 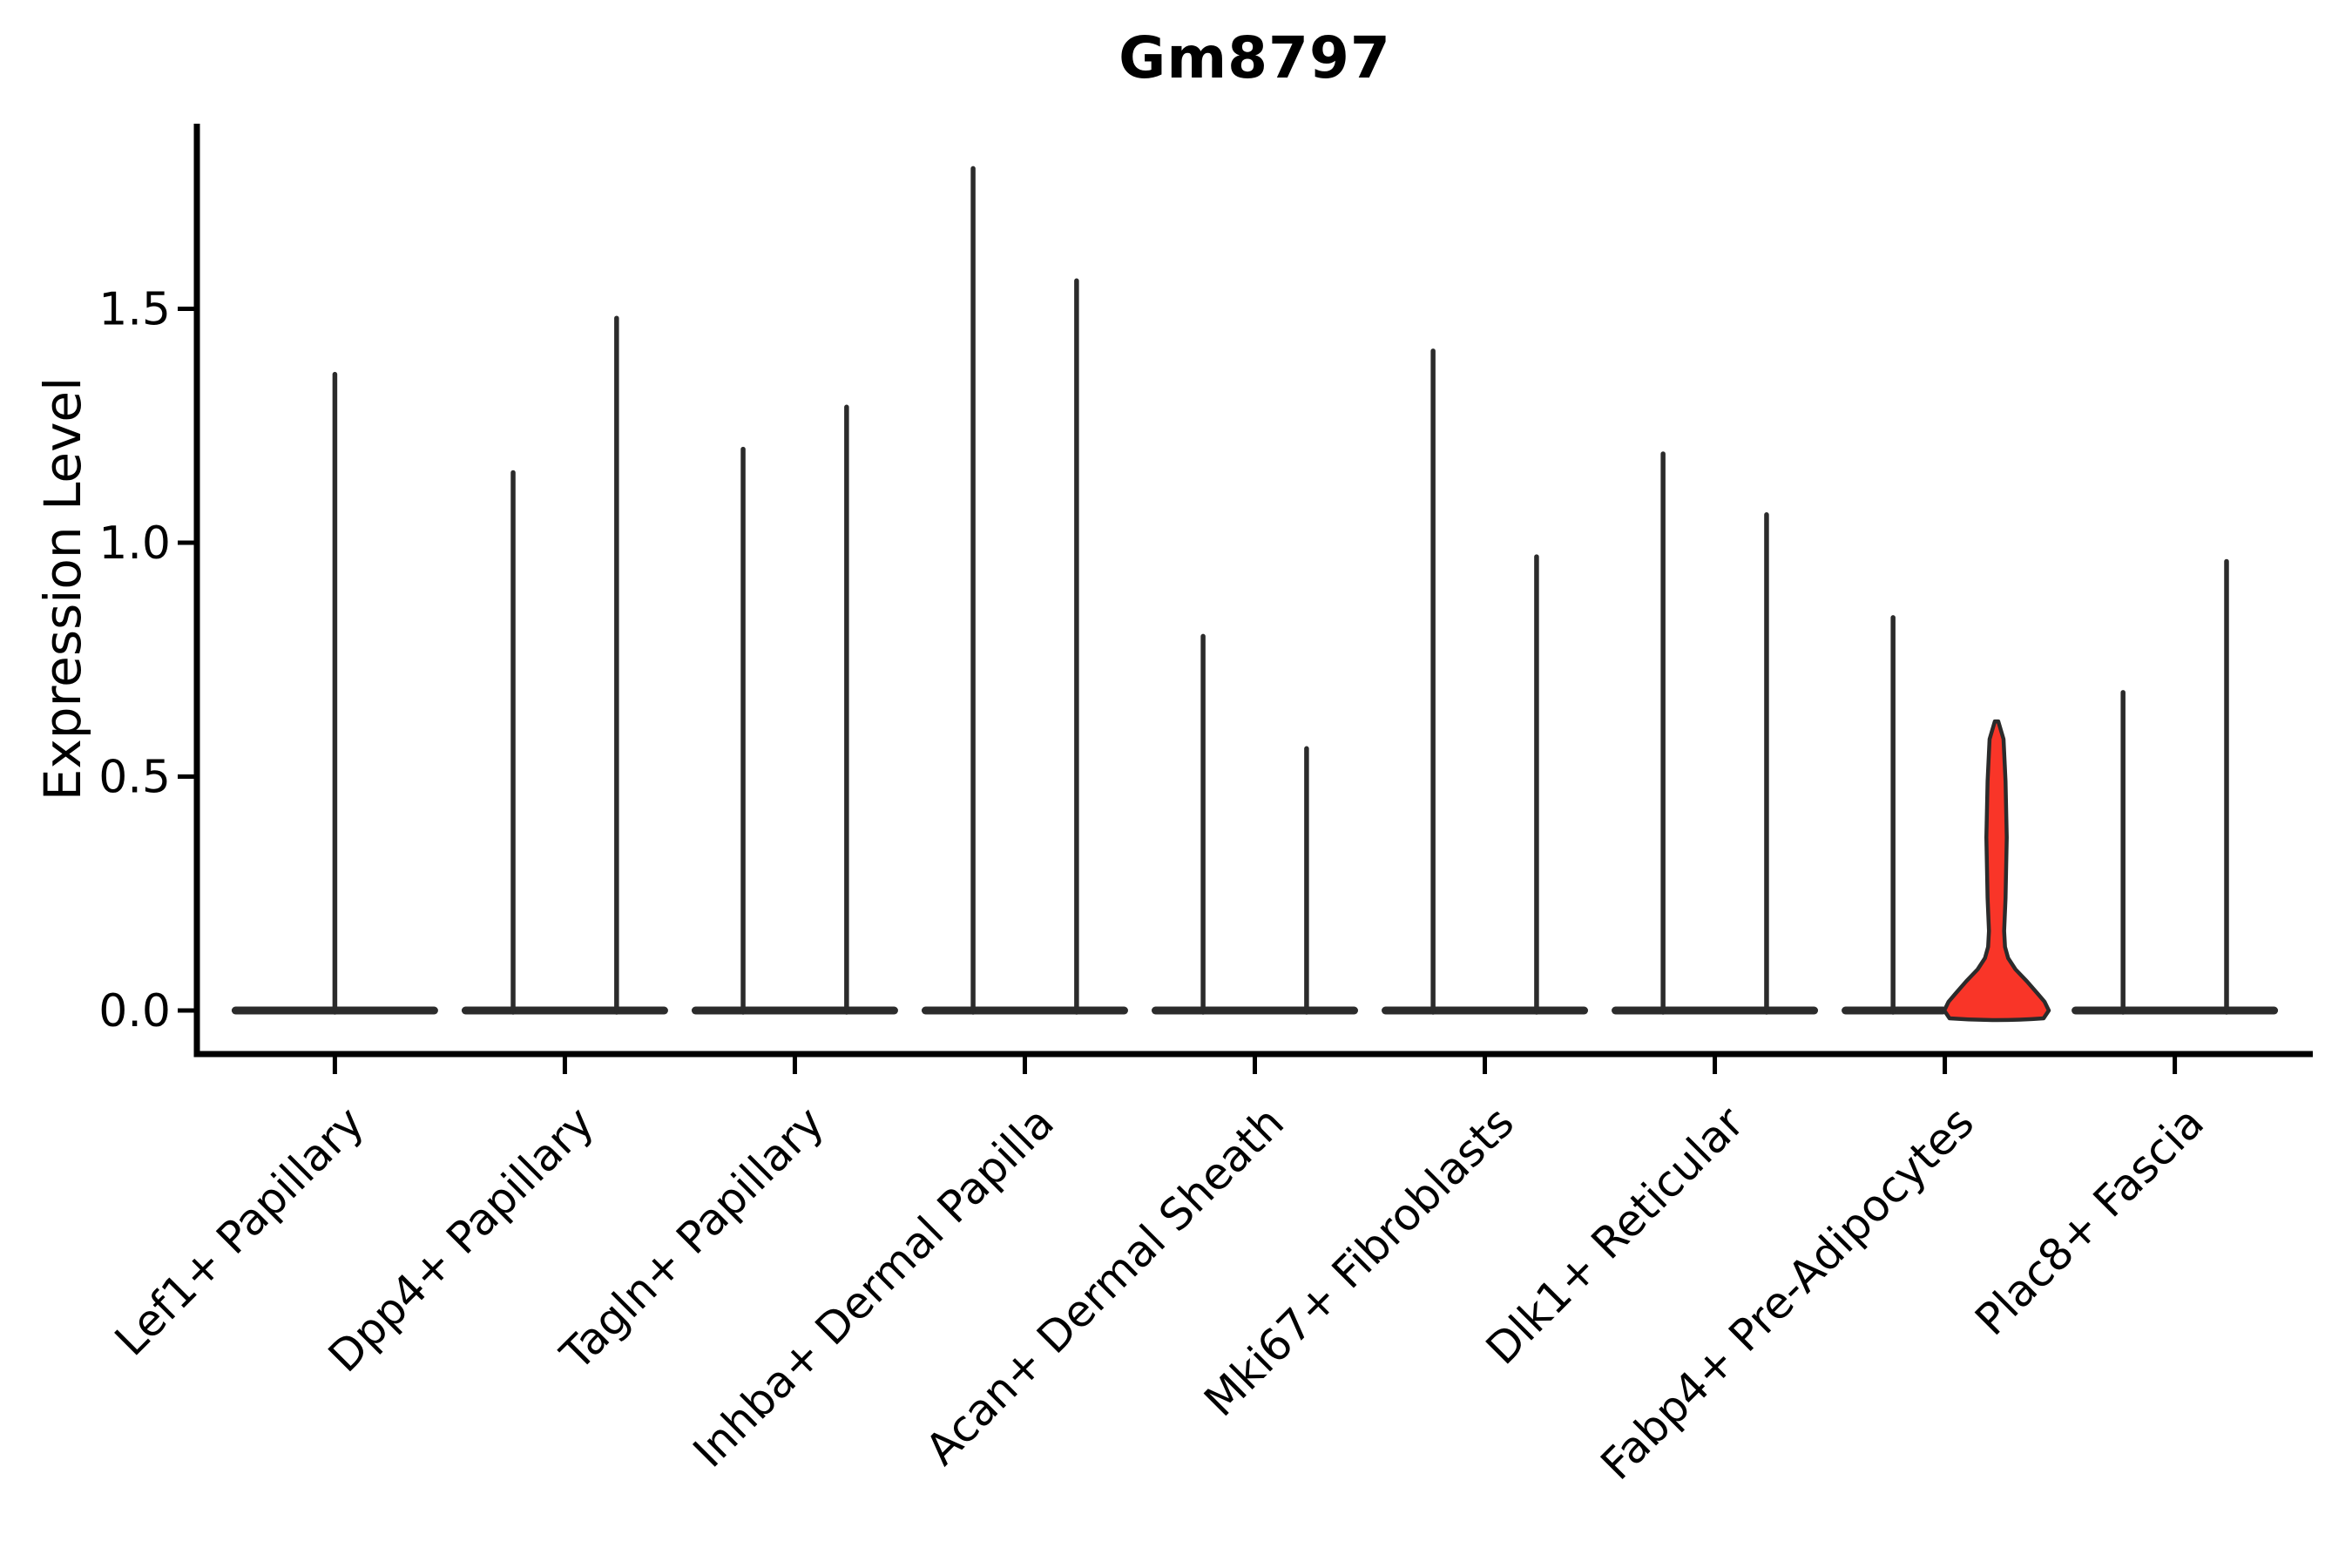 What do you see at coordinates (1788, 1293) in the screenshot?
I see `x-tick-label: Fabp4+ Pre-Adipocytes` at bounding box center [1788, 1293].